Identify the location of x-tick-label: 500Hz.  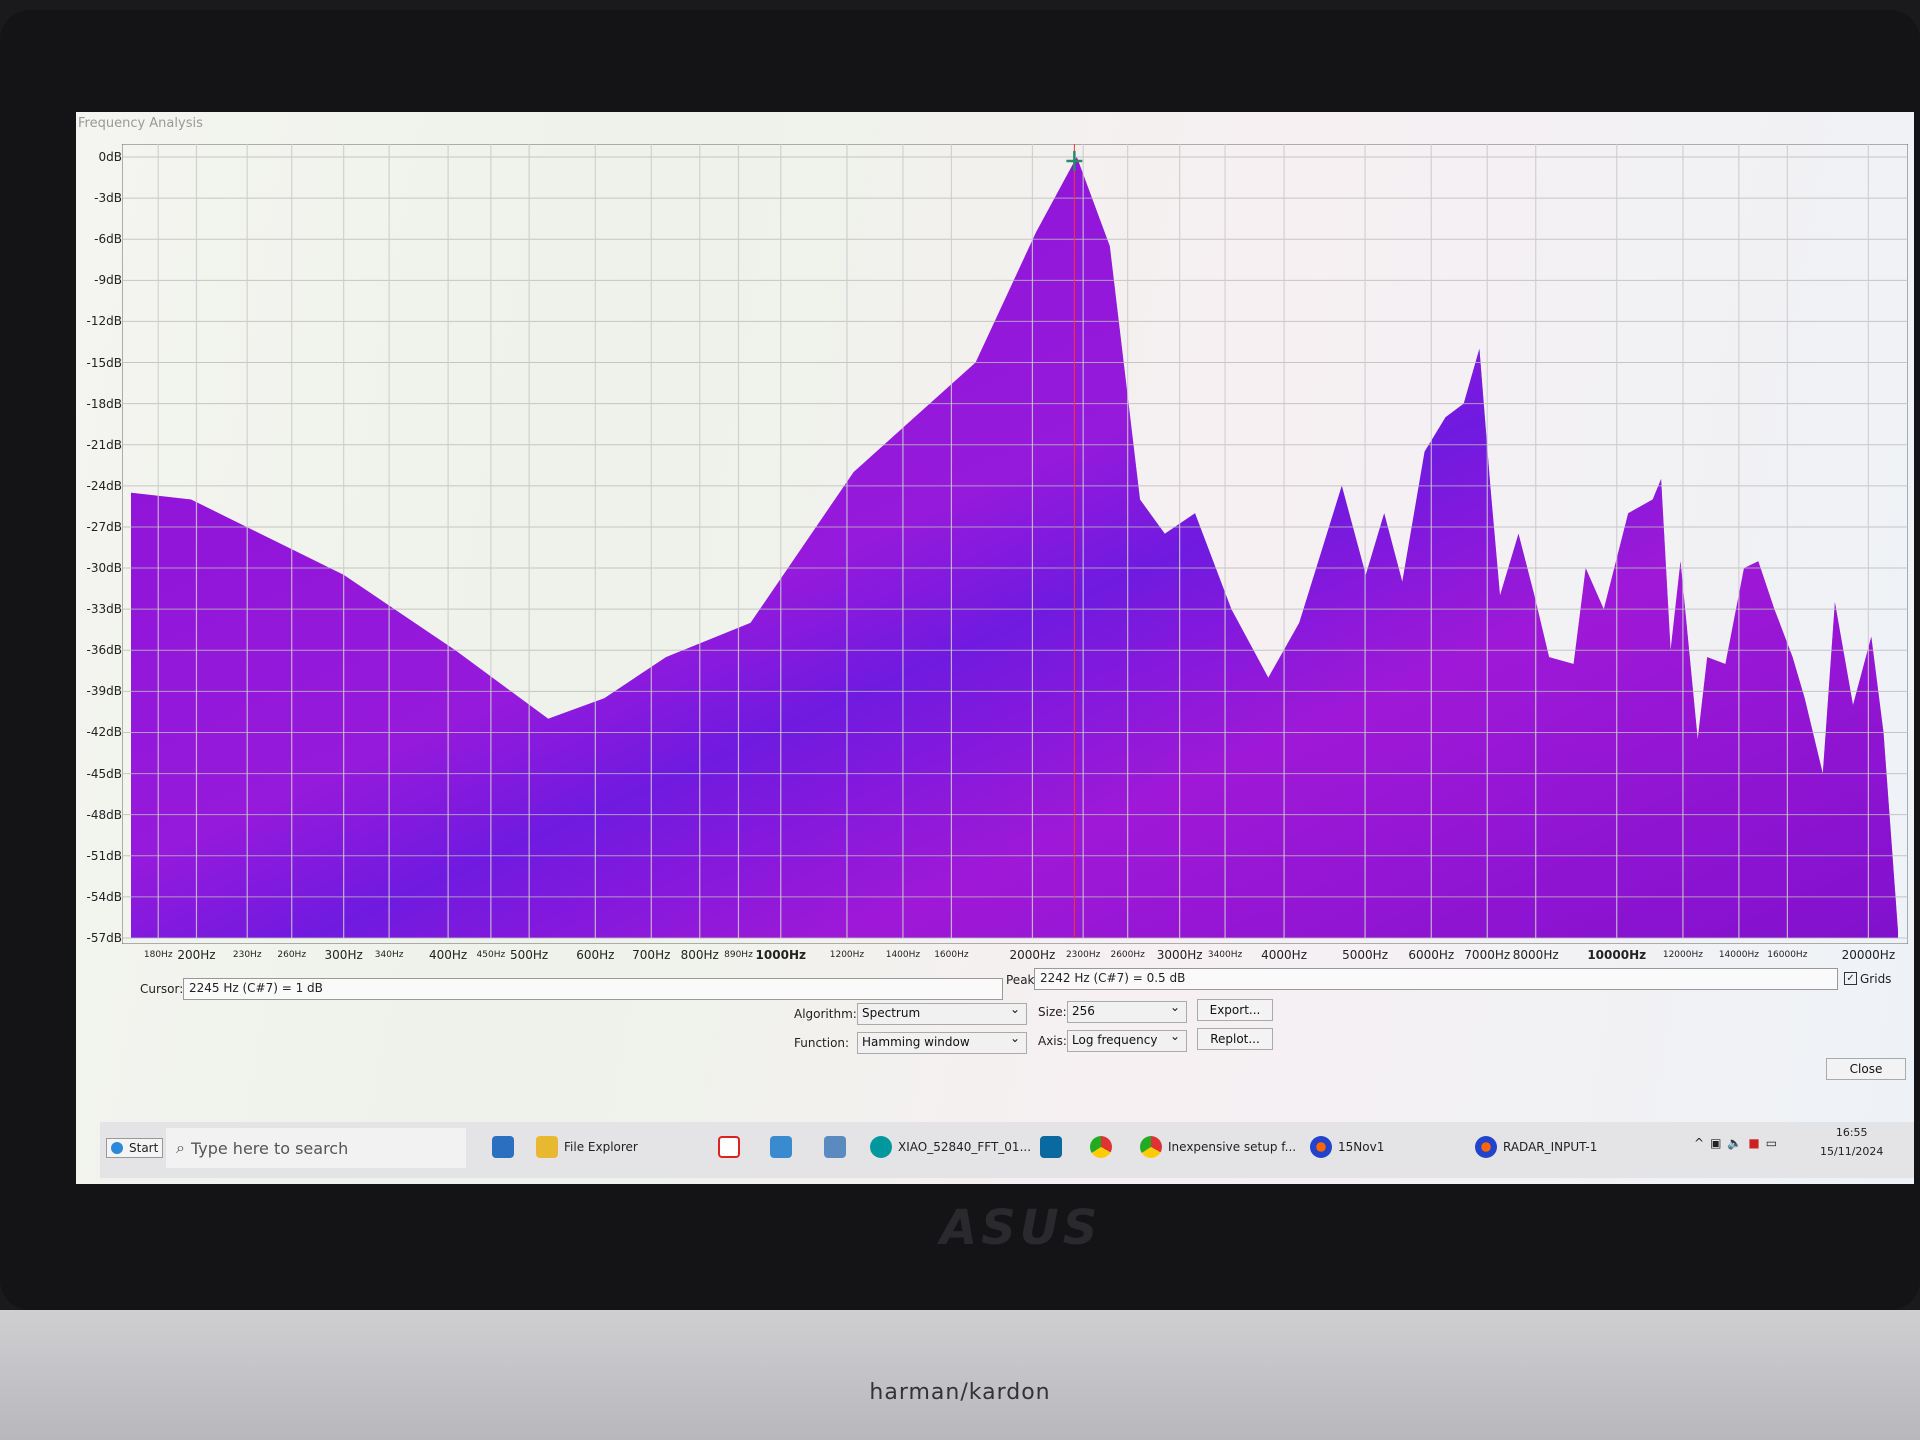
(529, 955).